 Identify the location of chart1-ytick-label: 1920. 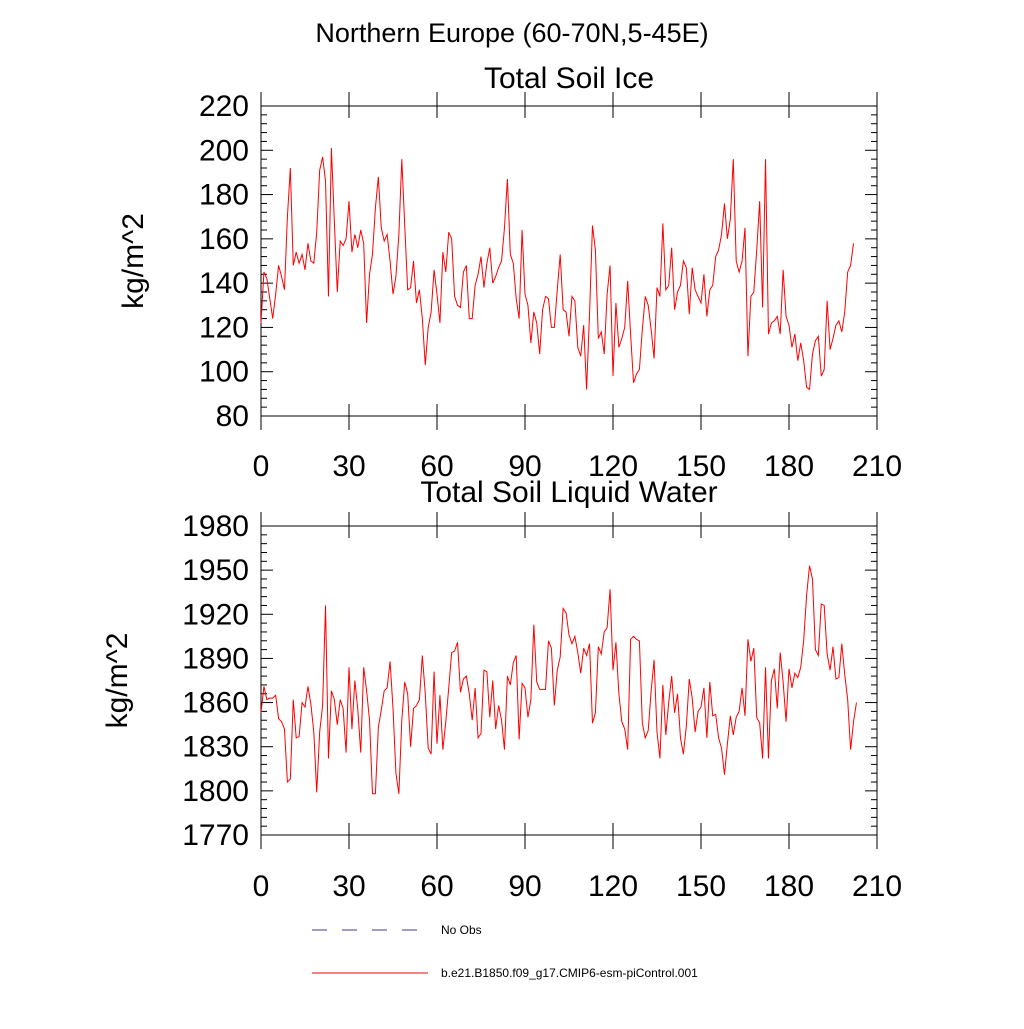
(215, 614).